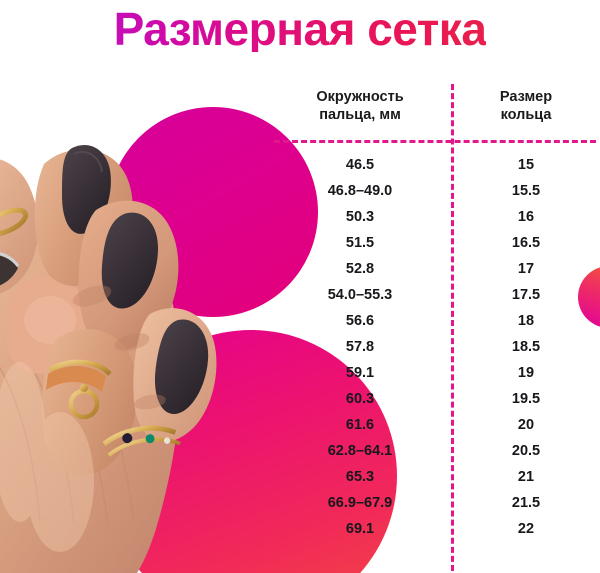  Describe the element at coordinates (434, 243) in the screenshot. I see `table-row: 51.5 16.5` at that location.